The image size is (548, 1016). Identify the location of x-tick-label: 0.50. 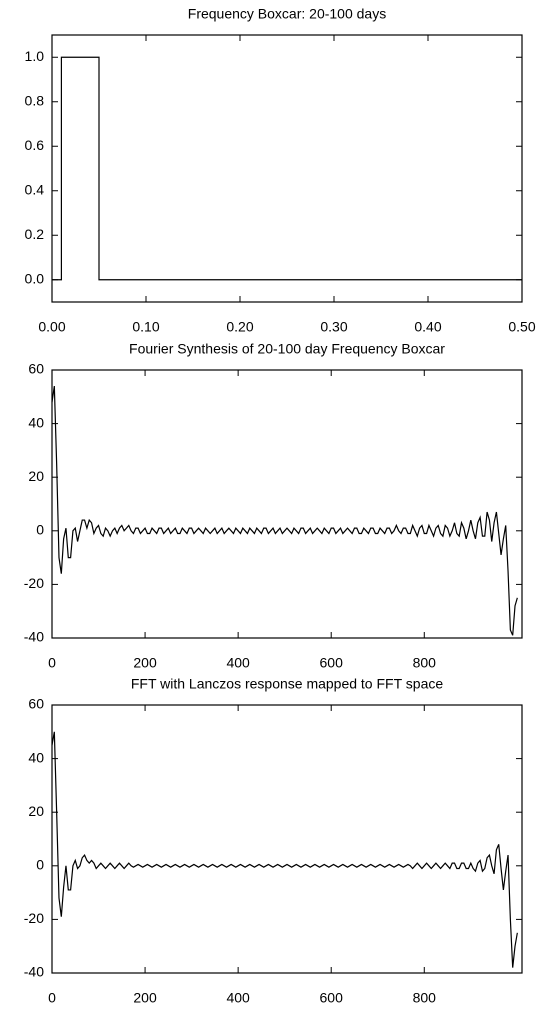
(521, 327).